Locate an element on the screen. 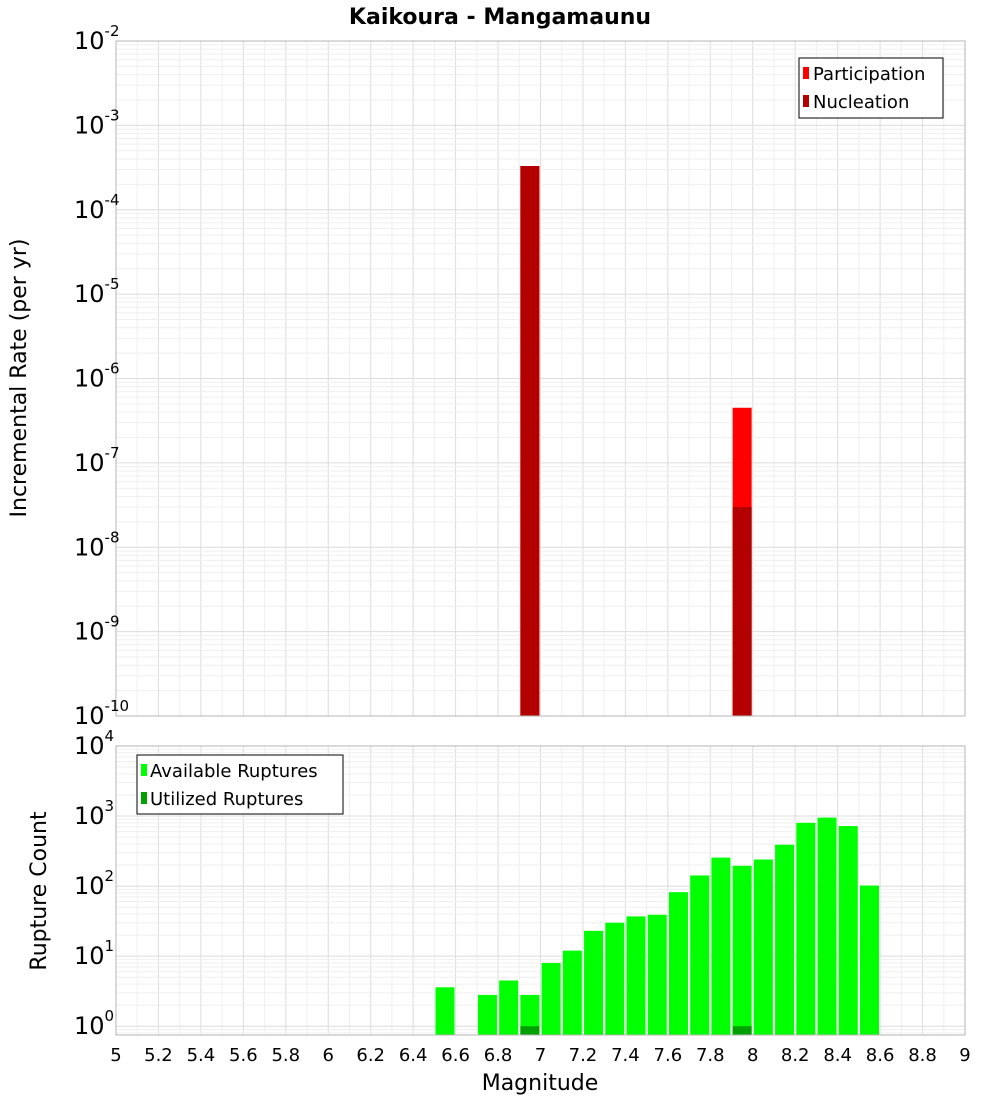 The image size is (1000, 1100). x-tick-label: 5.8 is located at coordinates (285, 1055).